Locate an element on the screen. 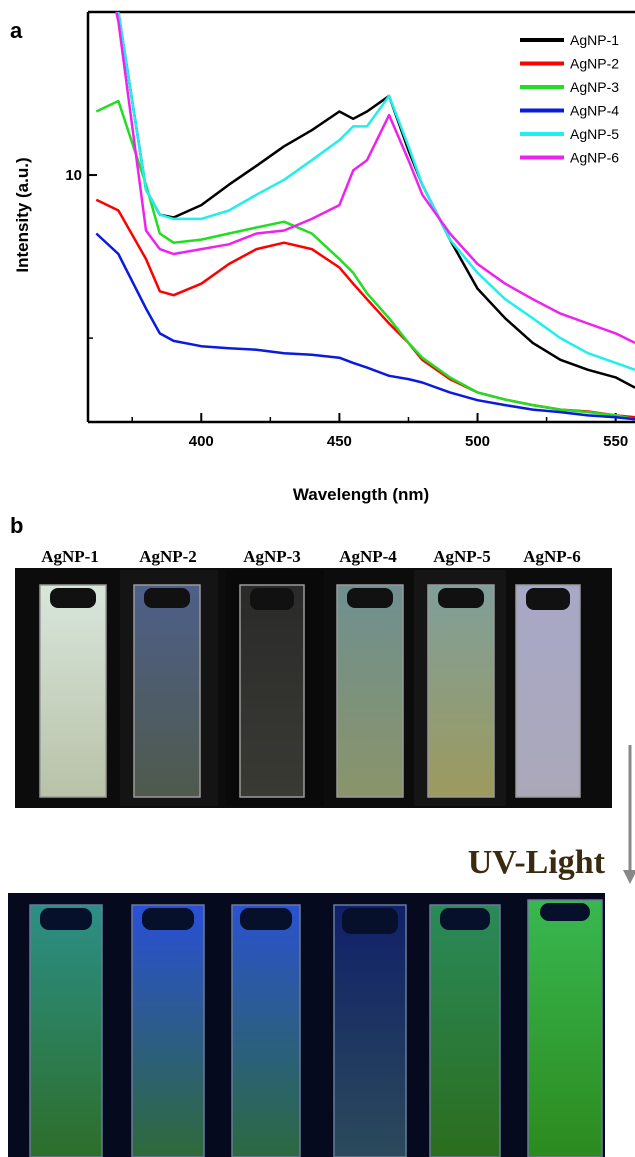 This screenshot has height=1157, width=635. legend-label: AgNP-6 is located at coordinates (594, 158).